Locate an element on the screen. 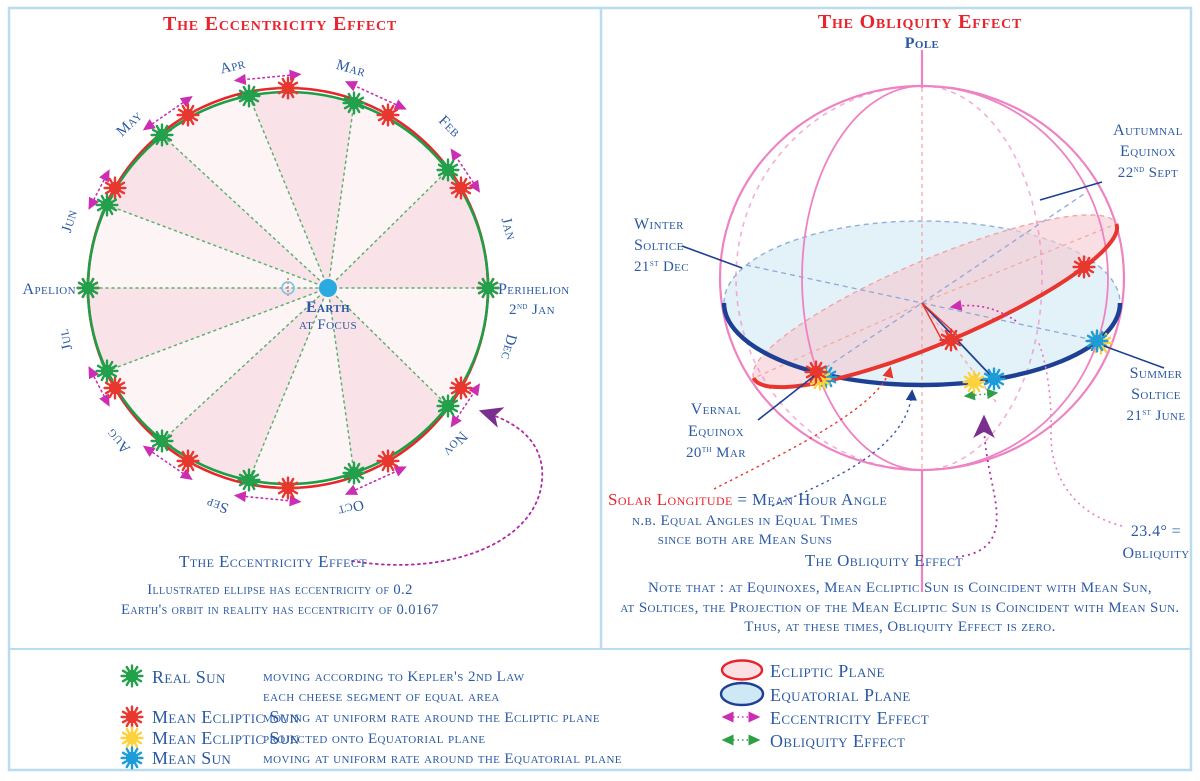 Image resolution: width=1200 pixels, height=781 pixels. obliquity-angle-pointer is located at coordinates (1080, 433).